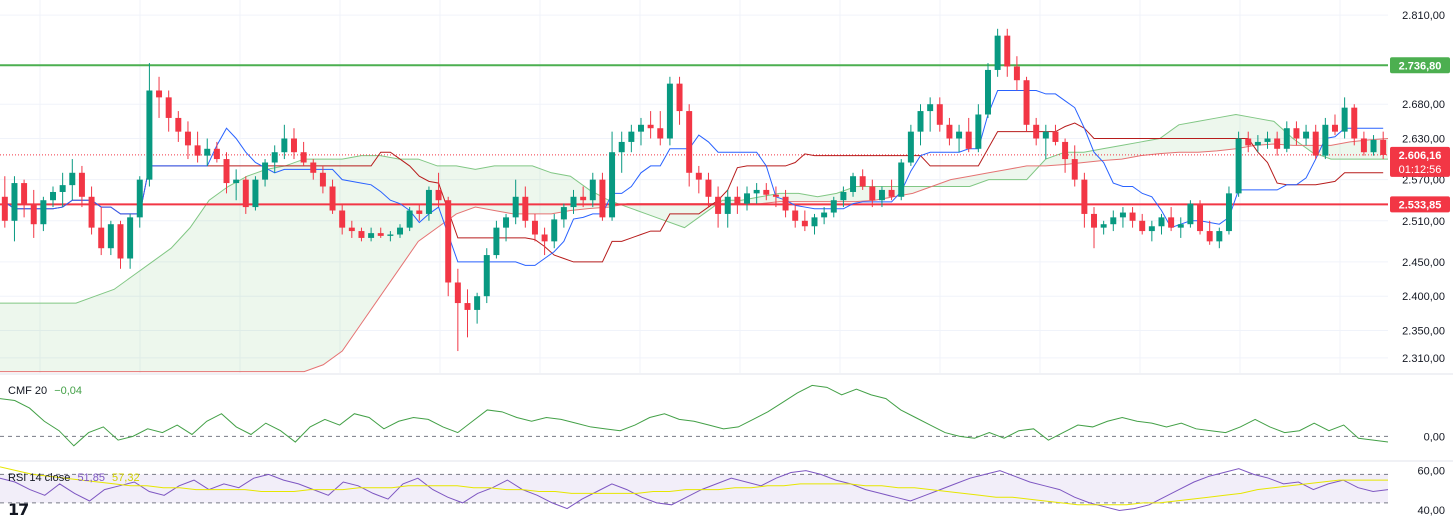  What do you see at coordinates (1420, 161) in the screenshot?
I see `current-price-tag` at bounding box center [1420, 161].